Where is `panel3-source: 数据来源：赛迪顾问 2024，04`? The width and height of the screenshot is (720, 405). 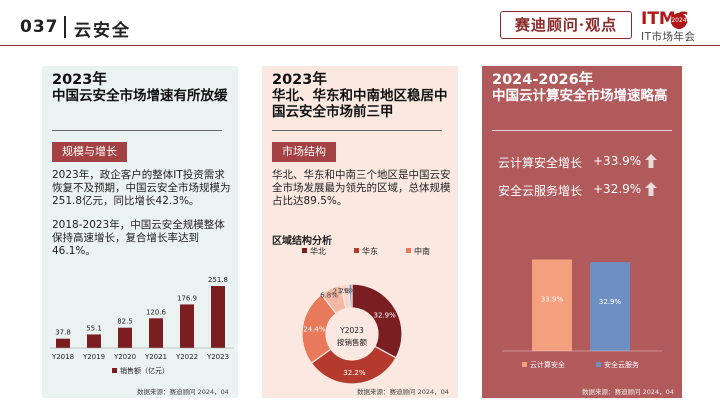
panel3-source: 数据来源：赛迪顾问 2024，04 is located at coordinates (628, 392).